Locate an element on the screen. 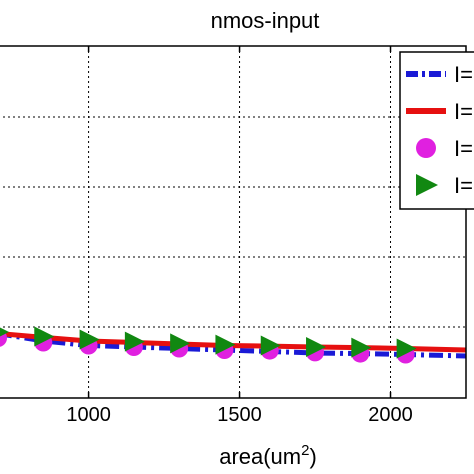 This screenshot has width=474, height=474. legend: I= I= I= I= is located at coordinates (436, 130).